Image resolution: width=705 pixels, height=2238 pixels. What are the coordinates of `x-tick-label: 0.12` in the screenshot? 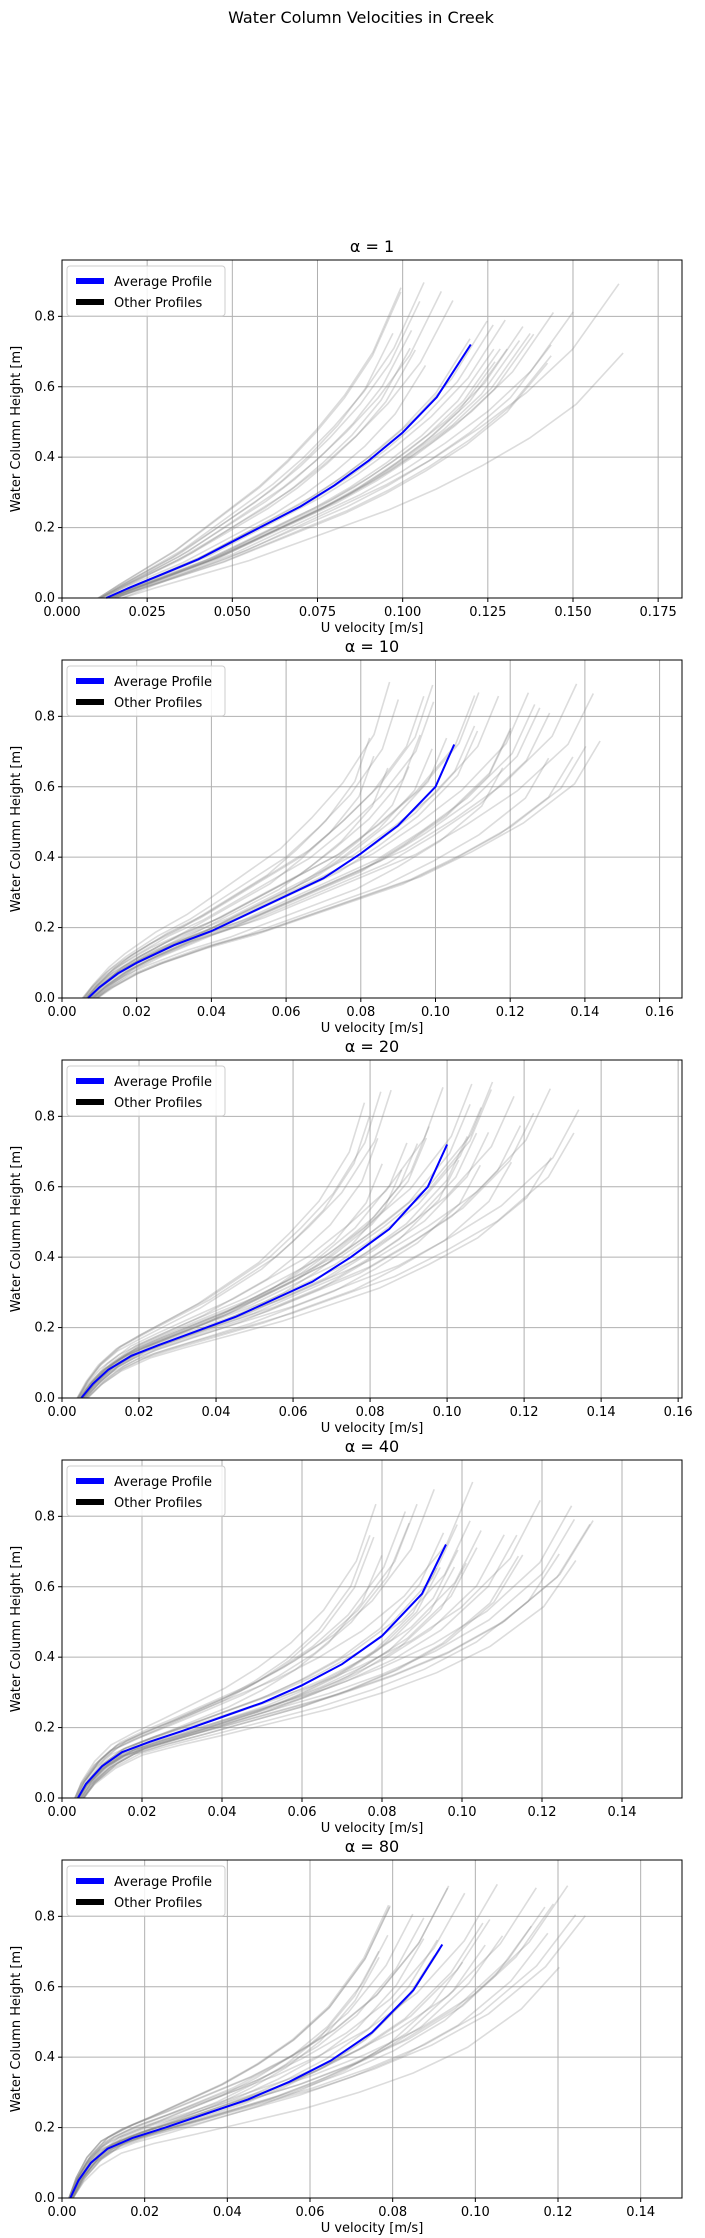 It's located at (542, 1812).